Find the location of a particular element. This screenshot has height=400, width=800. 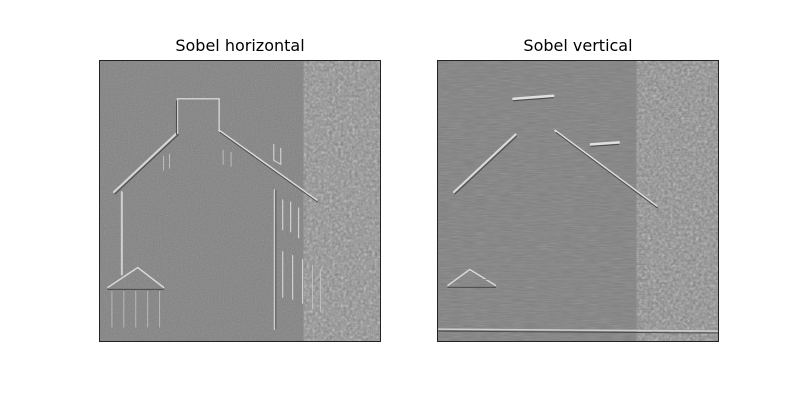

title-sobel-horizontal: Sobel horizontal is located at coordinates (240, 45).